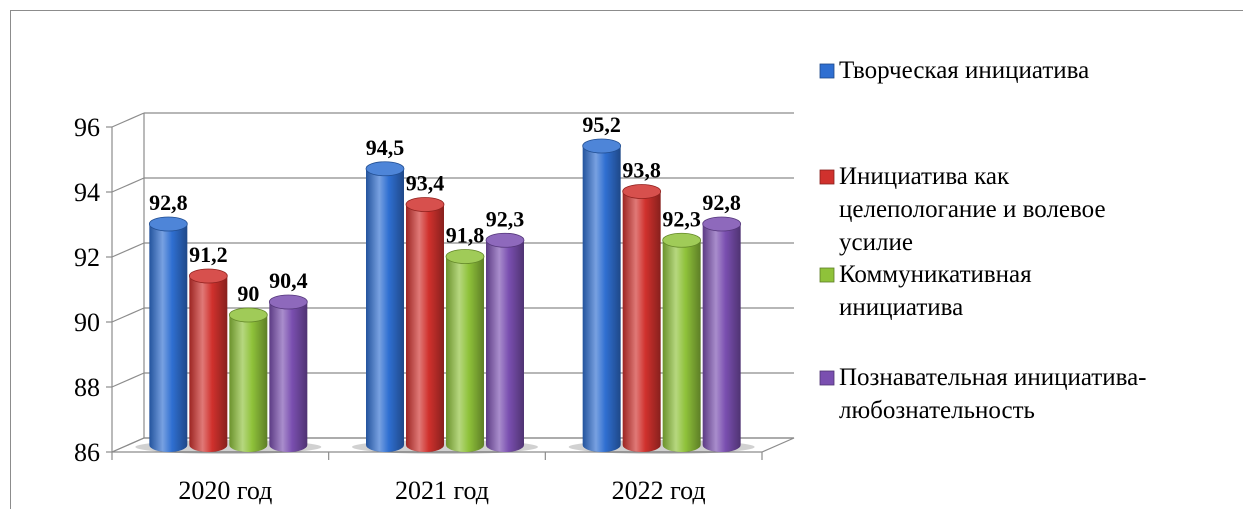 This screenshot has height=511, width=1245. Describe the element at coordinates (87, 387) in the screenshot. I see `y-tick-label: 88` at that location.